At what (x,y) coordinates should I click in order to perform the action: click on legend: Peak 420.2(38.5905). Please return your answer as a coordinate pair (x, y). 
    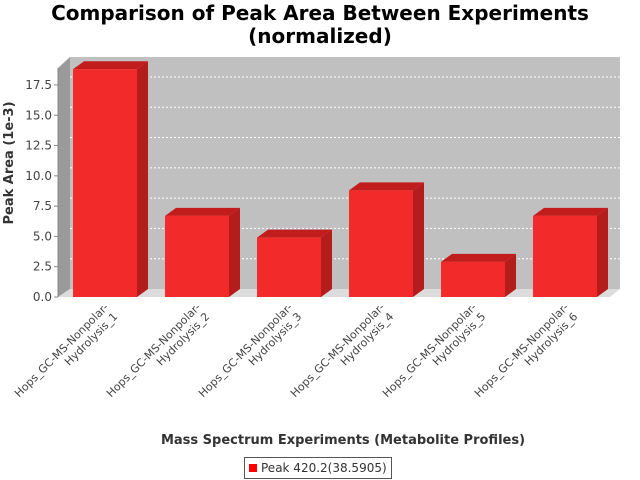
    Looking at the image, I should click on (318, 468).